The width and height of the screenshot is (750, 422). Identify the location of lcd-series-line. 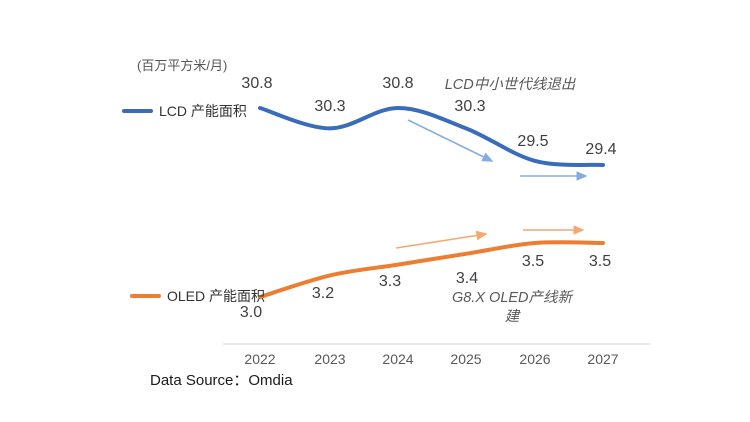
(431, 137).